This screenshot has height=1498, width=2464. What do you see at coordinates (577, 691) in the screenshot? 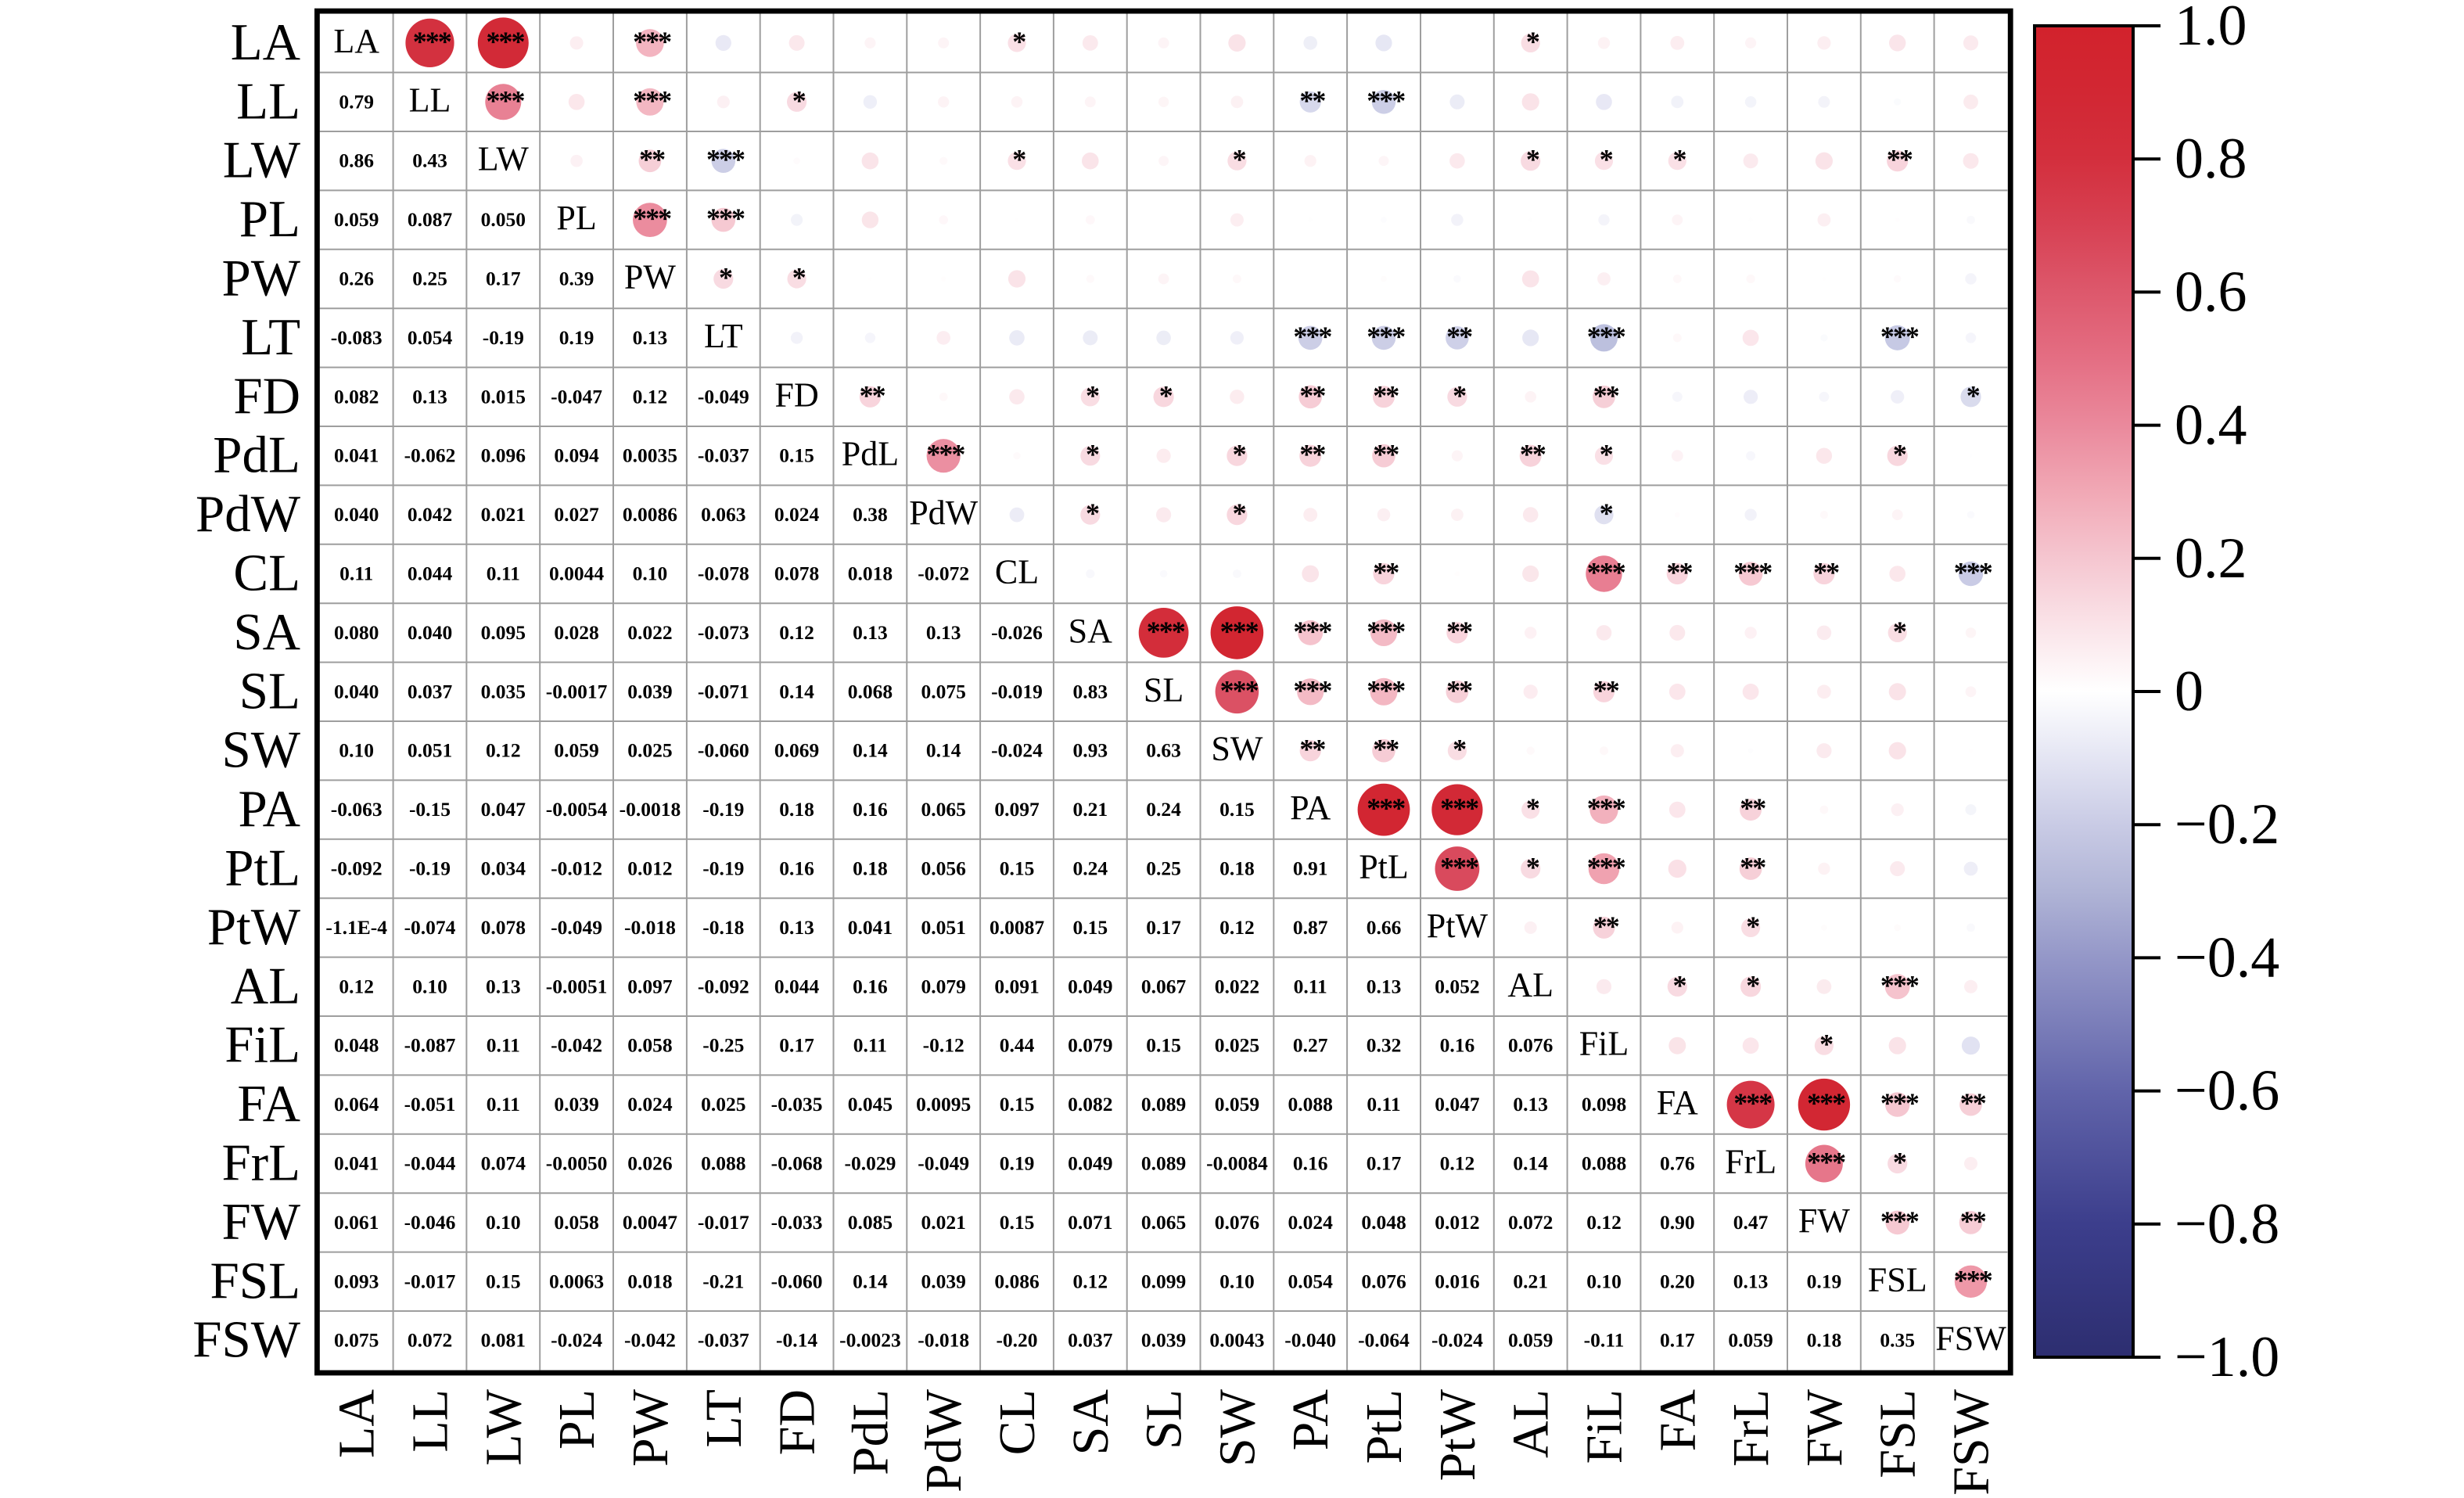
I see `svg-text: -0.0017` at bounding box center [577, 691].